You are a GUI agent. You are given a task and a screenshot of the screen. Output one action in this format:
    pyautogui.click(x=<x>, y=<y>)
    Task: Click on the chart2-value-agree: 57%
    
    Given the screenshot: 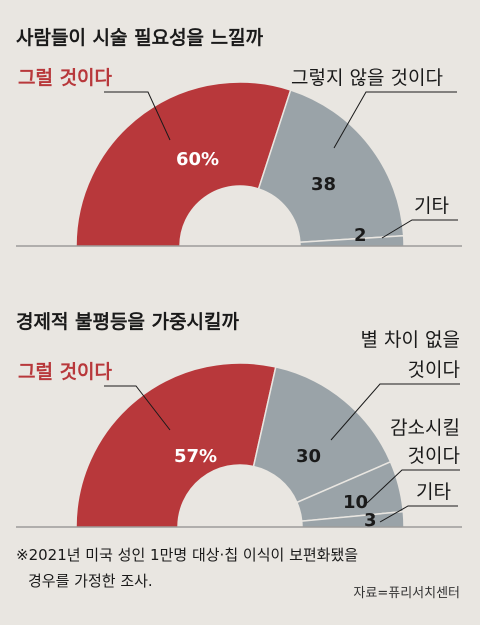 What is the action you would take?
    pyautogui.click(x=195, y=456)
    